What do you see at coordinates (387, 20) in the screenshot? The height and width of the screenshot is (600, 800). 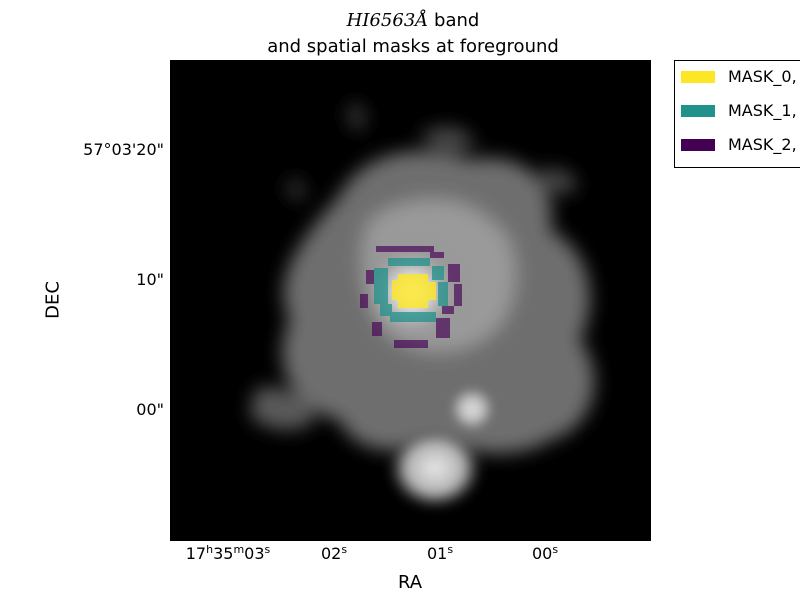 I see `title-math: HI6563Å` at bounding box center [387, 20].